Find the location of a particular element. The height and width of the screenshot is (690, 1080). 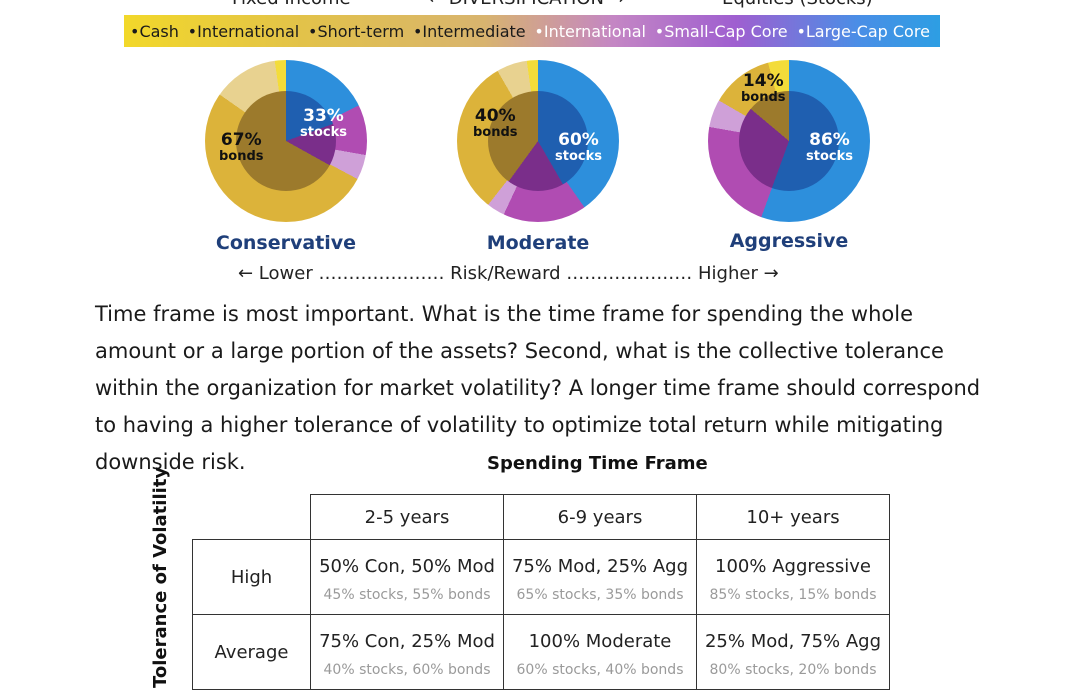

pie-moderate: 60% stocks 40% bonds is located at coordinates (538, 141).